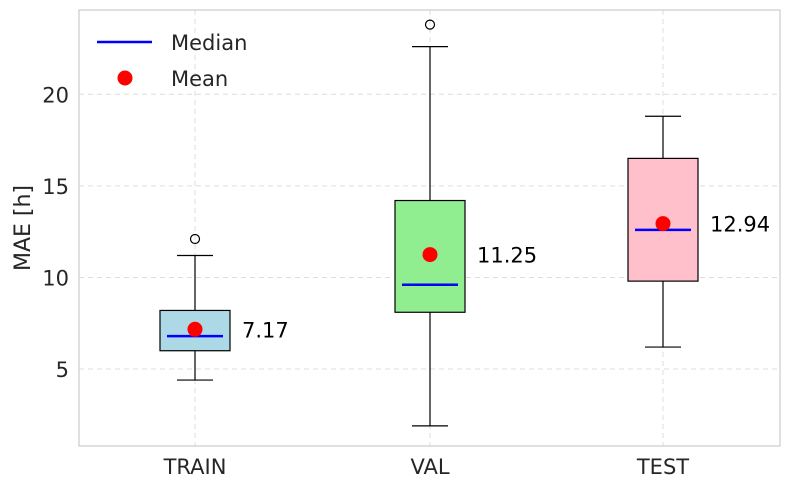 This screenshot has width=790, height=491. Describe the element at coordinates (125, 78) in the screenshot. I see `legend-mean-swatch` at that location.